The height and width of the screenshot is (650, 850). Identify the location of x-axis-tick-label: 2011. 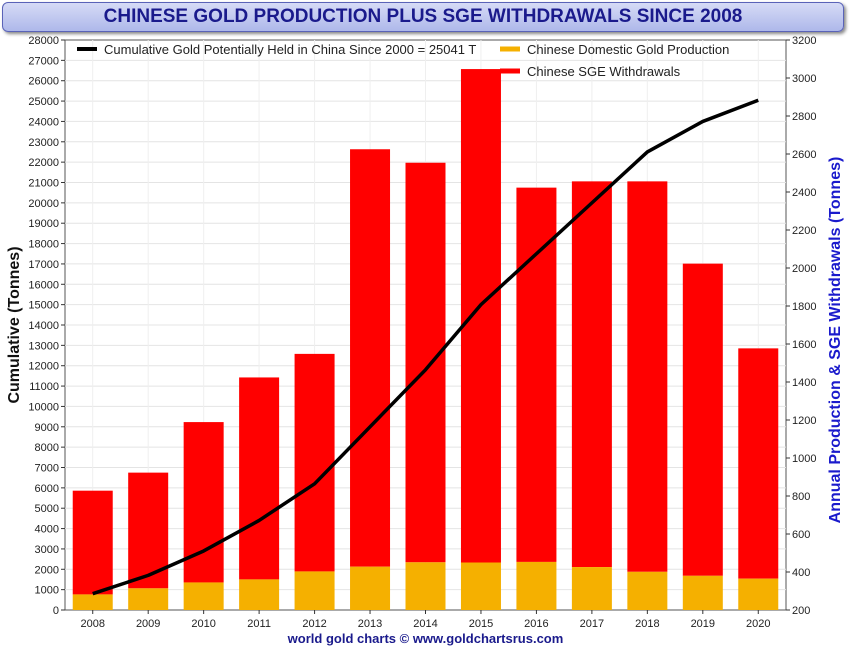
(259, 624).